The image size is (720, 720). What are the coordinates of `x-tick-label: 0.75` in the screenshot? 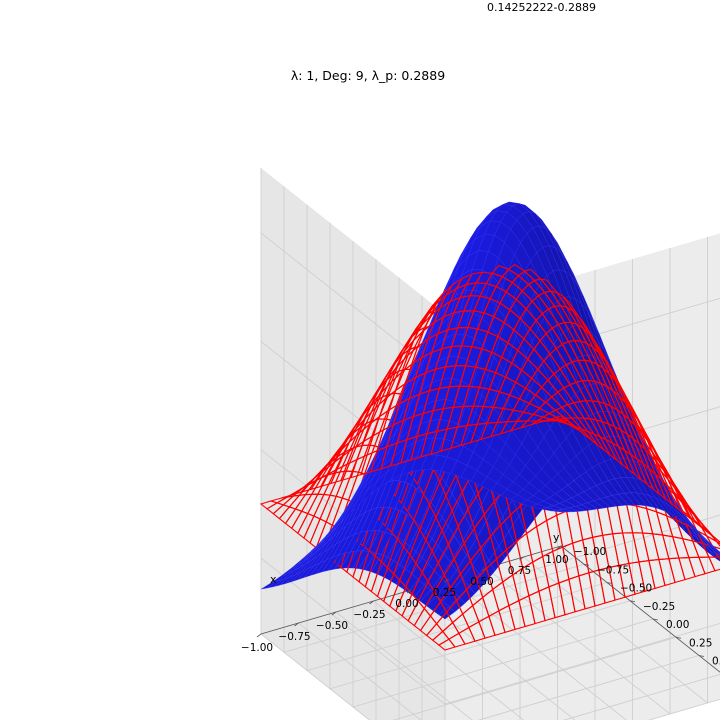 It's located at (519, 571).